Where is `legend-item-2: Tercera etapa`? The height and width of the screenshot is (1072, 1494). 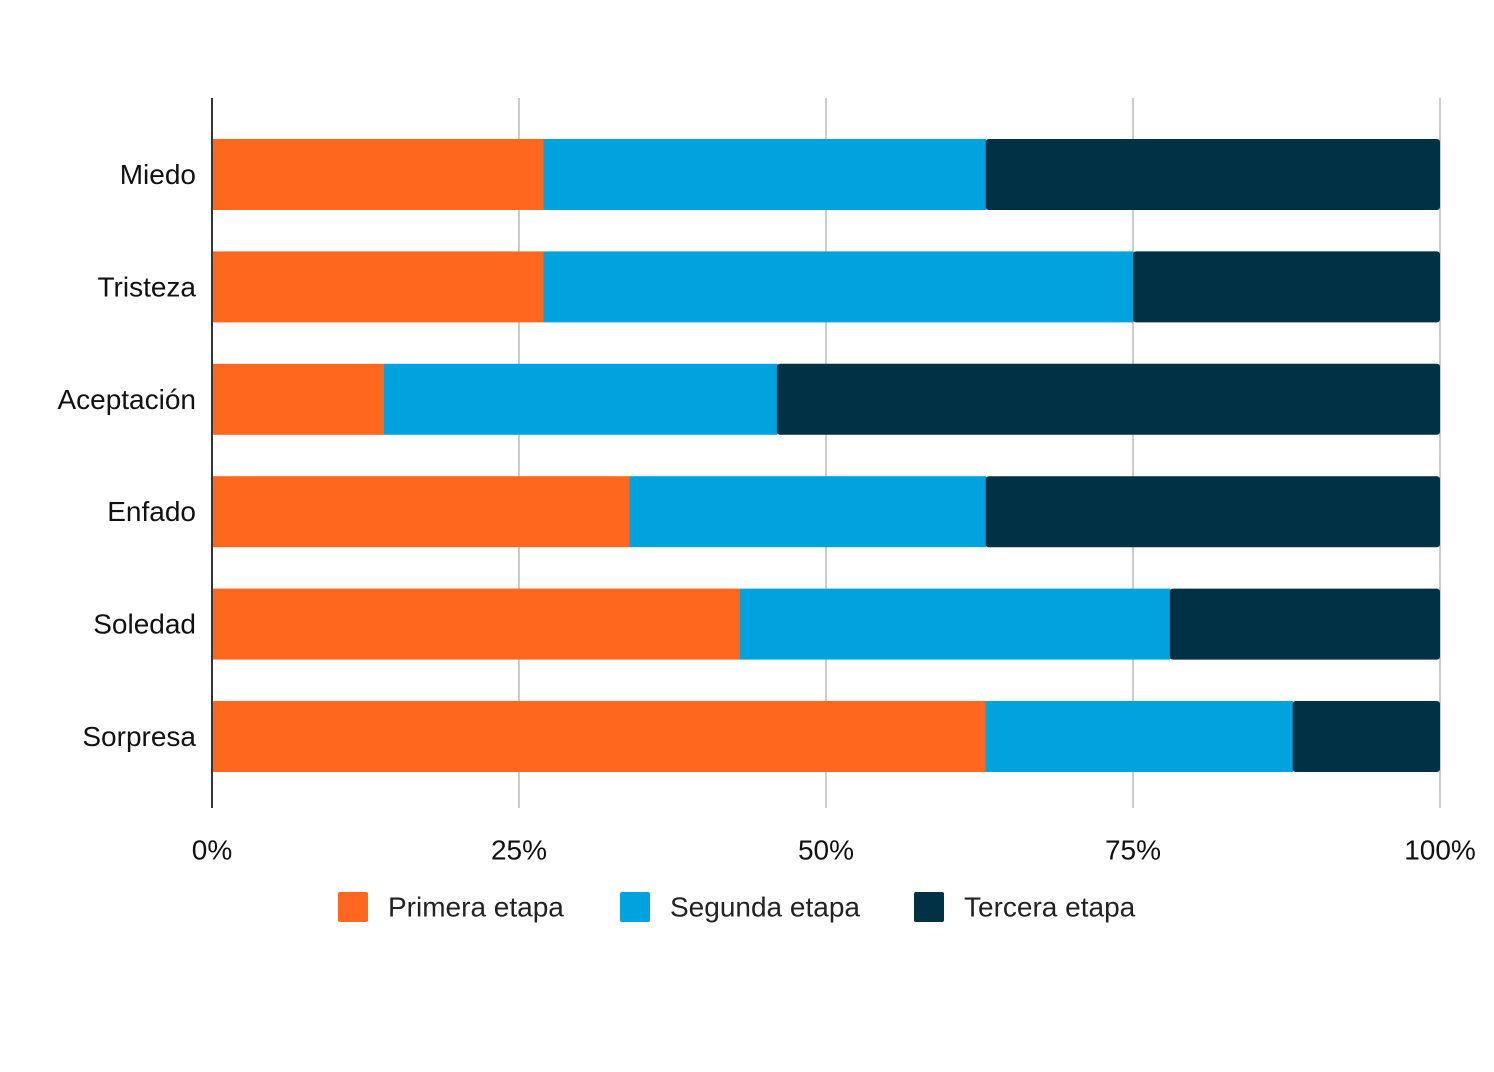
legend-item-2: Tercera etapa is located at coordinates (1025, 907).